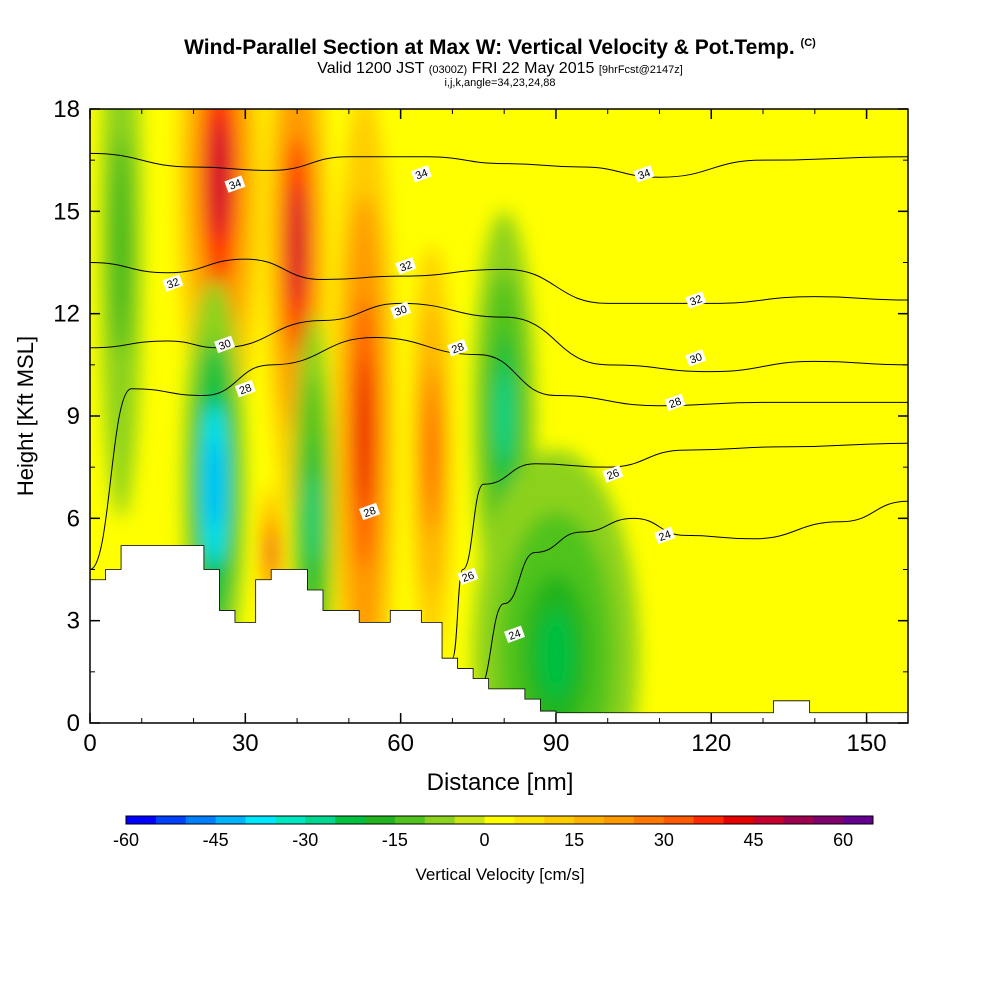  What do you see at coordinates (533, 68) in the screenshot?
I see `valid-date: FRI 22 May 2015` at bounding box center [533, 68].